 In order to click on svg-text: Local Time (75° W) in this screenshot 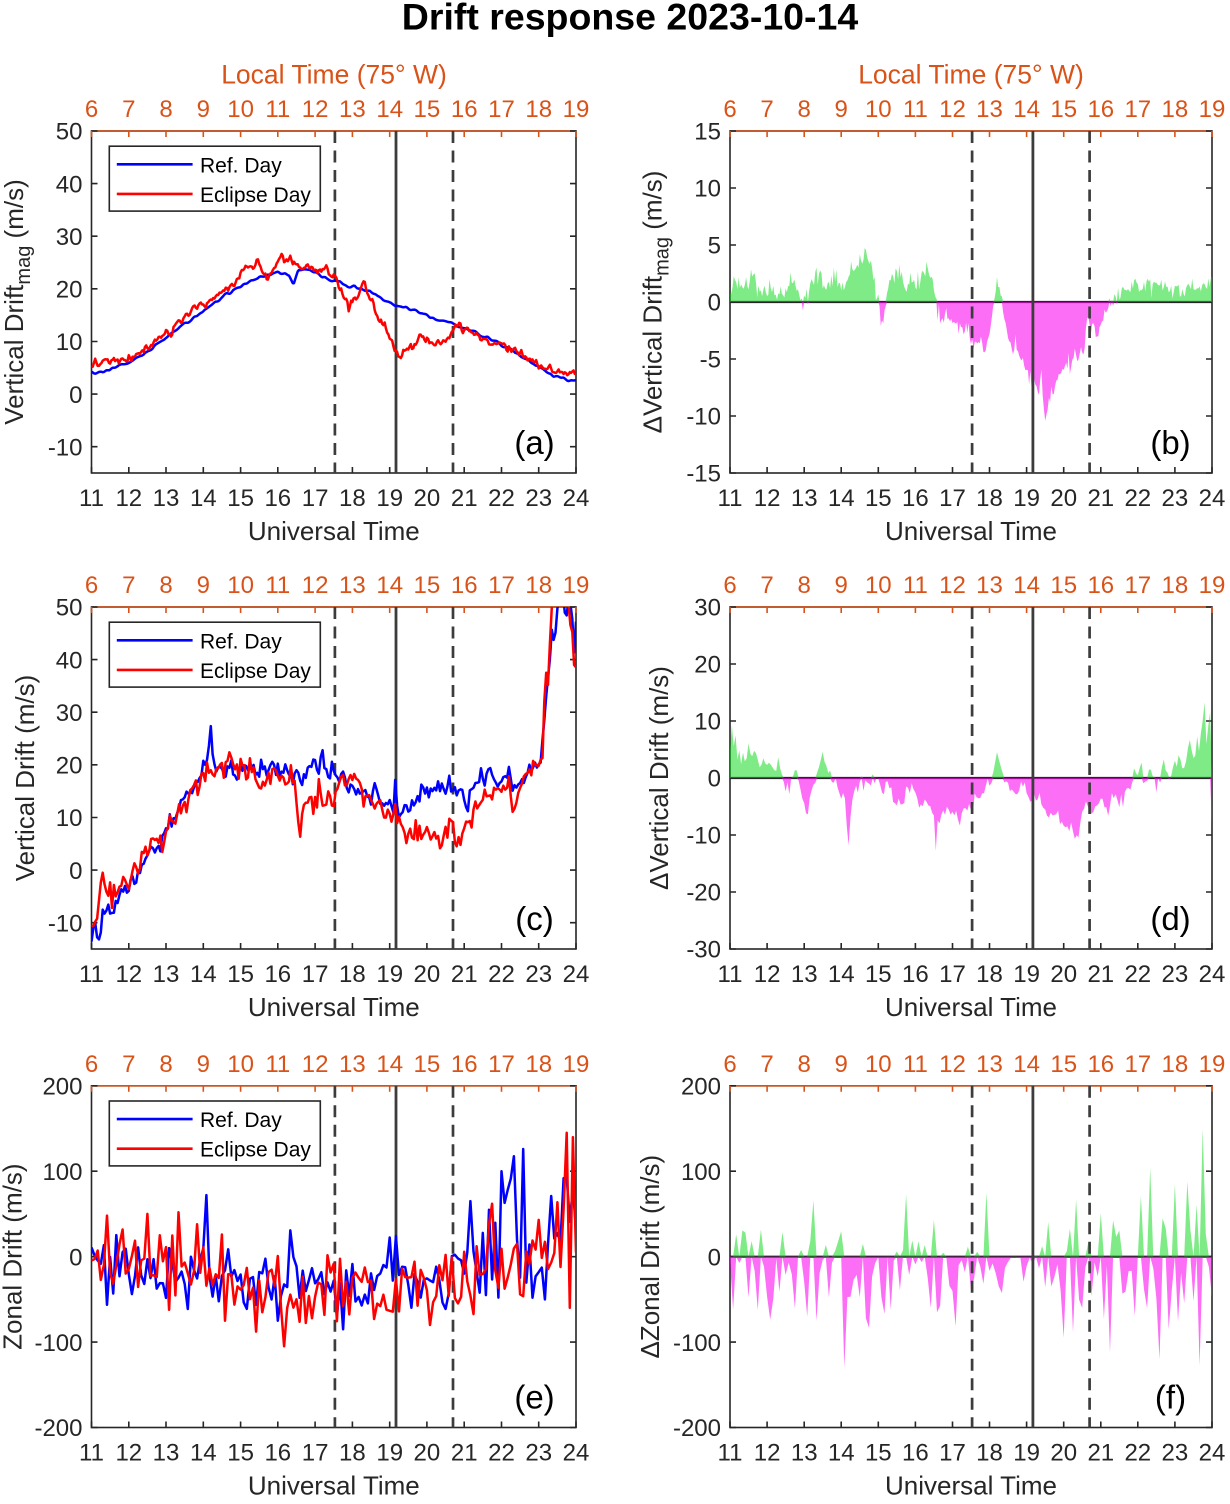, I will do `click(971, 75)`.